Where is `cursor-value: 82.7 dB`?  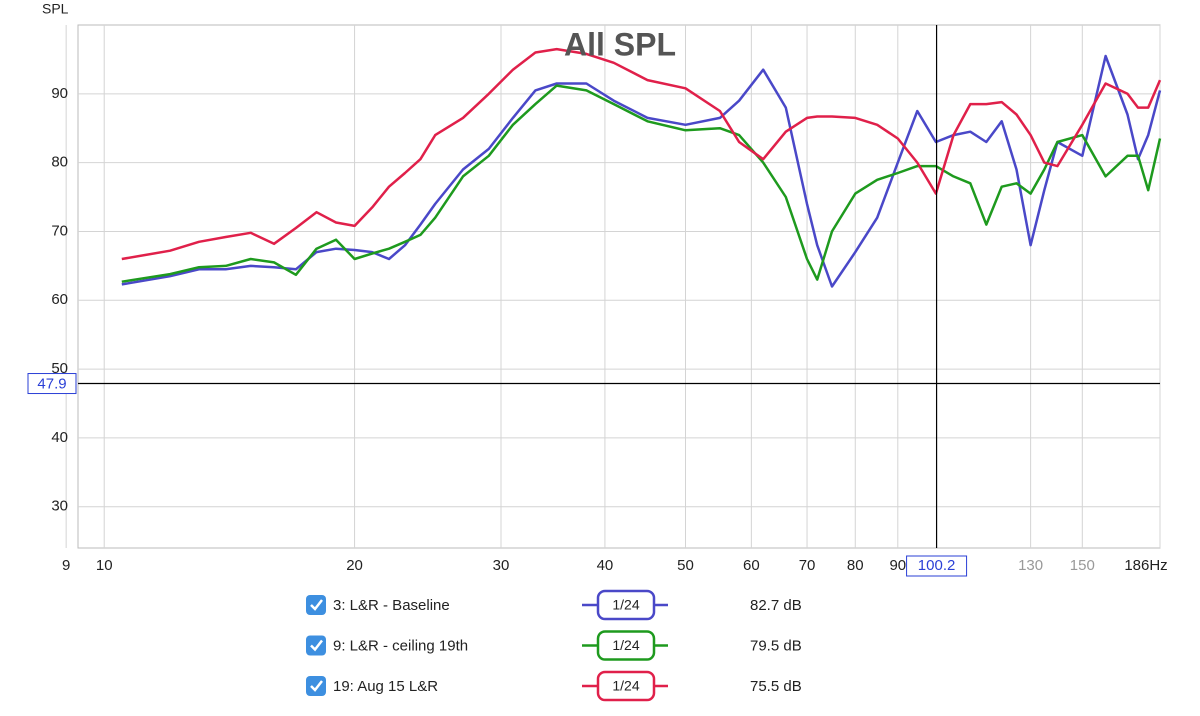
cursor-value: 82.7 dB is located at coordinates (776, 605).